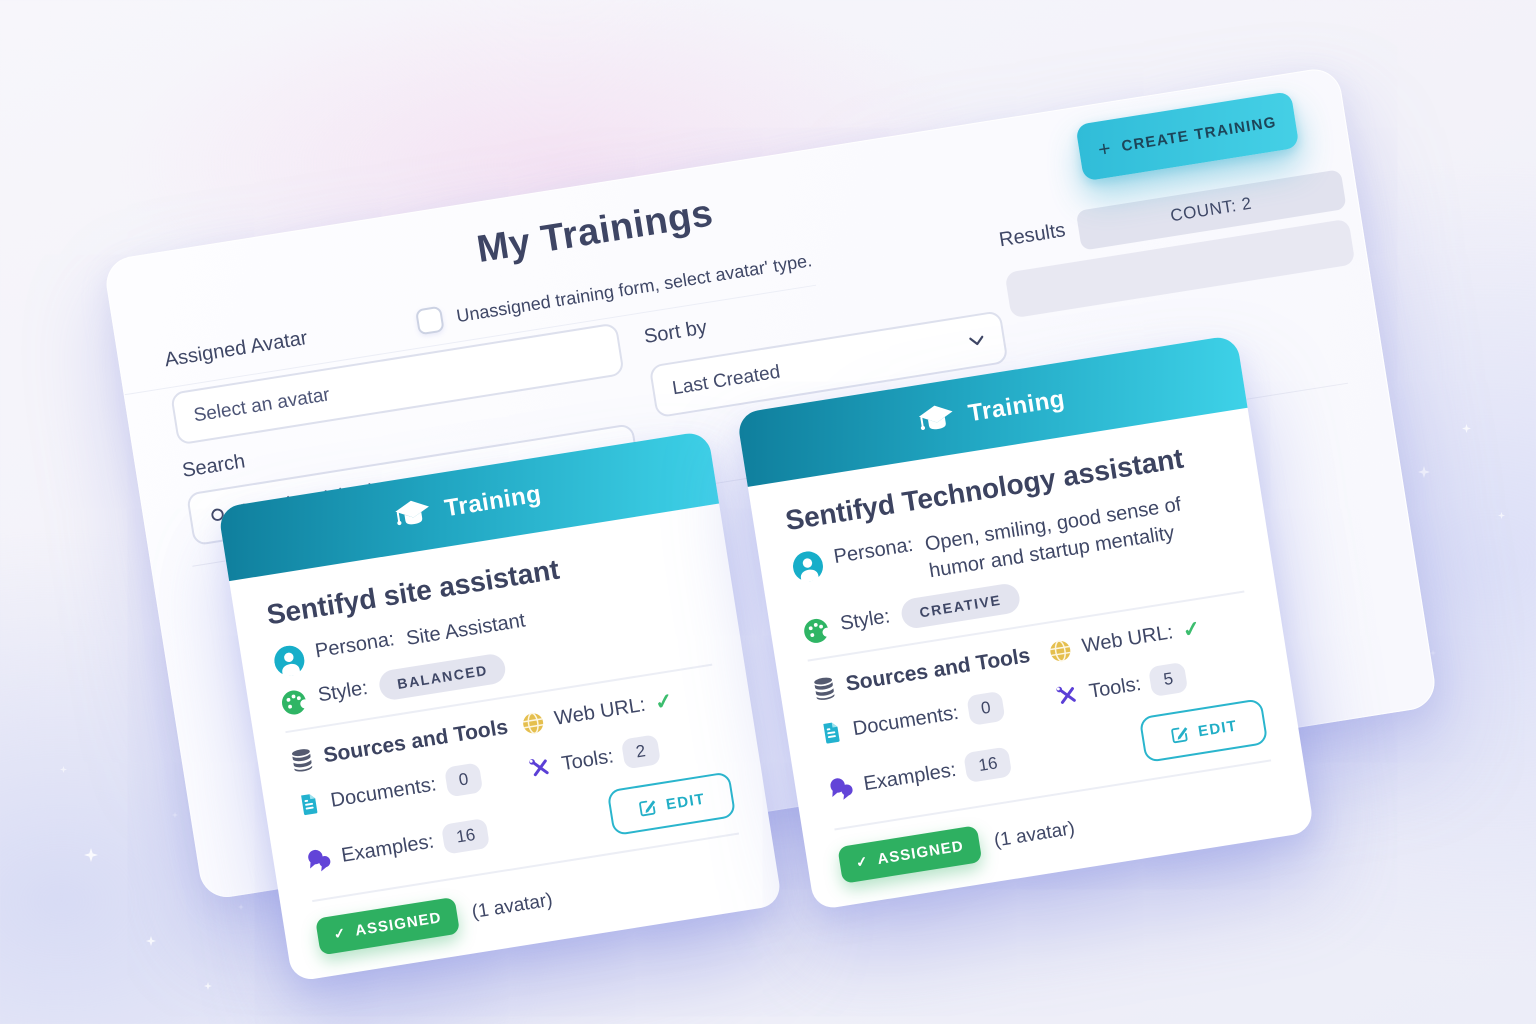 Image resolution: width=1536 pixels, height=1024 pixels. What do you see at coordinates (960, 606) in the screenshot?
I see `style-badge: CREATIVE` at bounding box center [960, 606].